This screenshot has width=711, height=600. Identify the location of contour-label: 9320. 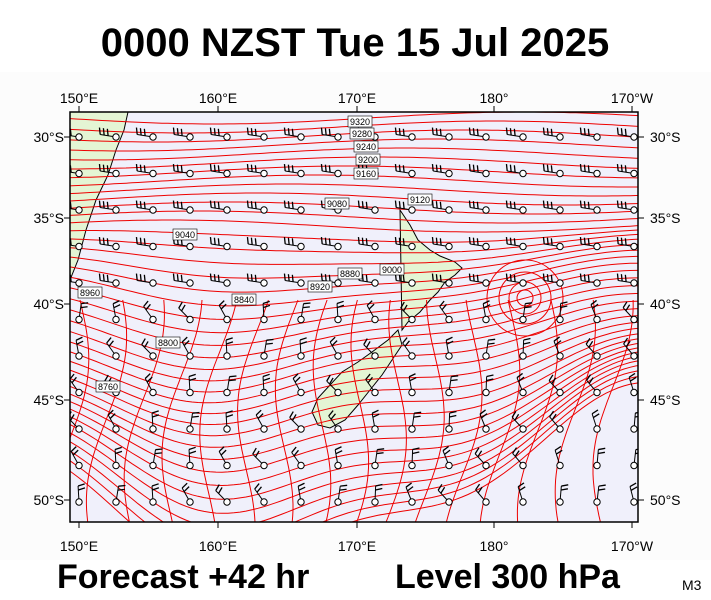
(360, 122).